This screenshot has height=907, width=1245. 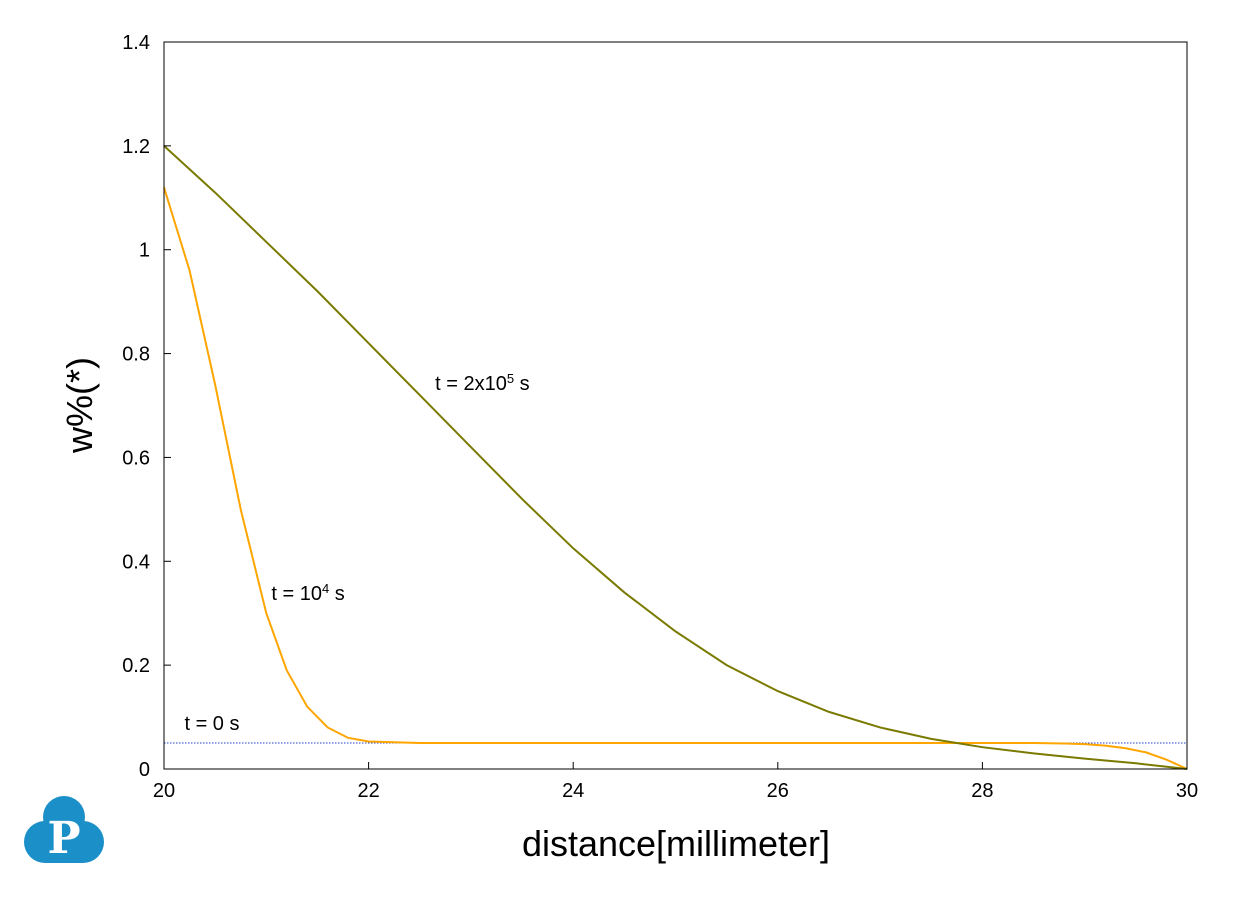 I want to click on x-tick-label: 28, so click(x=982, y=791).